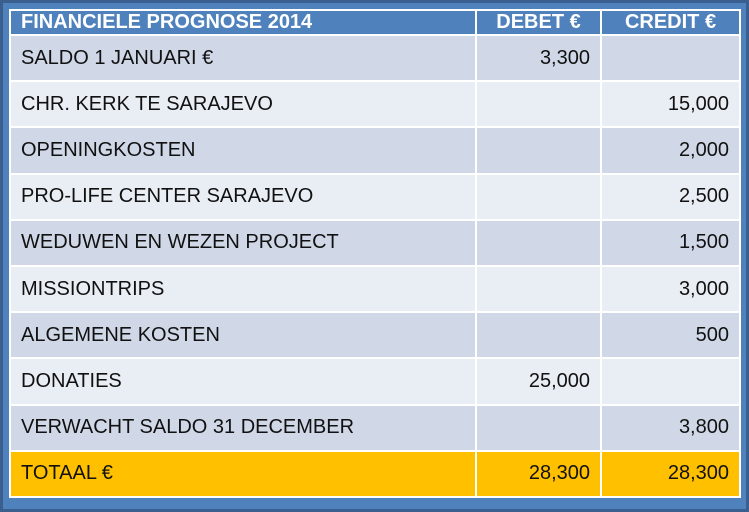 This screenshot has height=512, width=749. I want to click on table-row: MISSIONTRIPS 3,000, so click(375, 289).